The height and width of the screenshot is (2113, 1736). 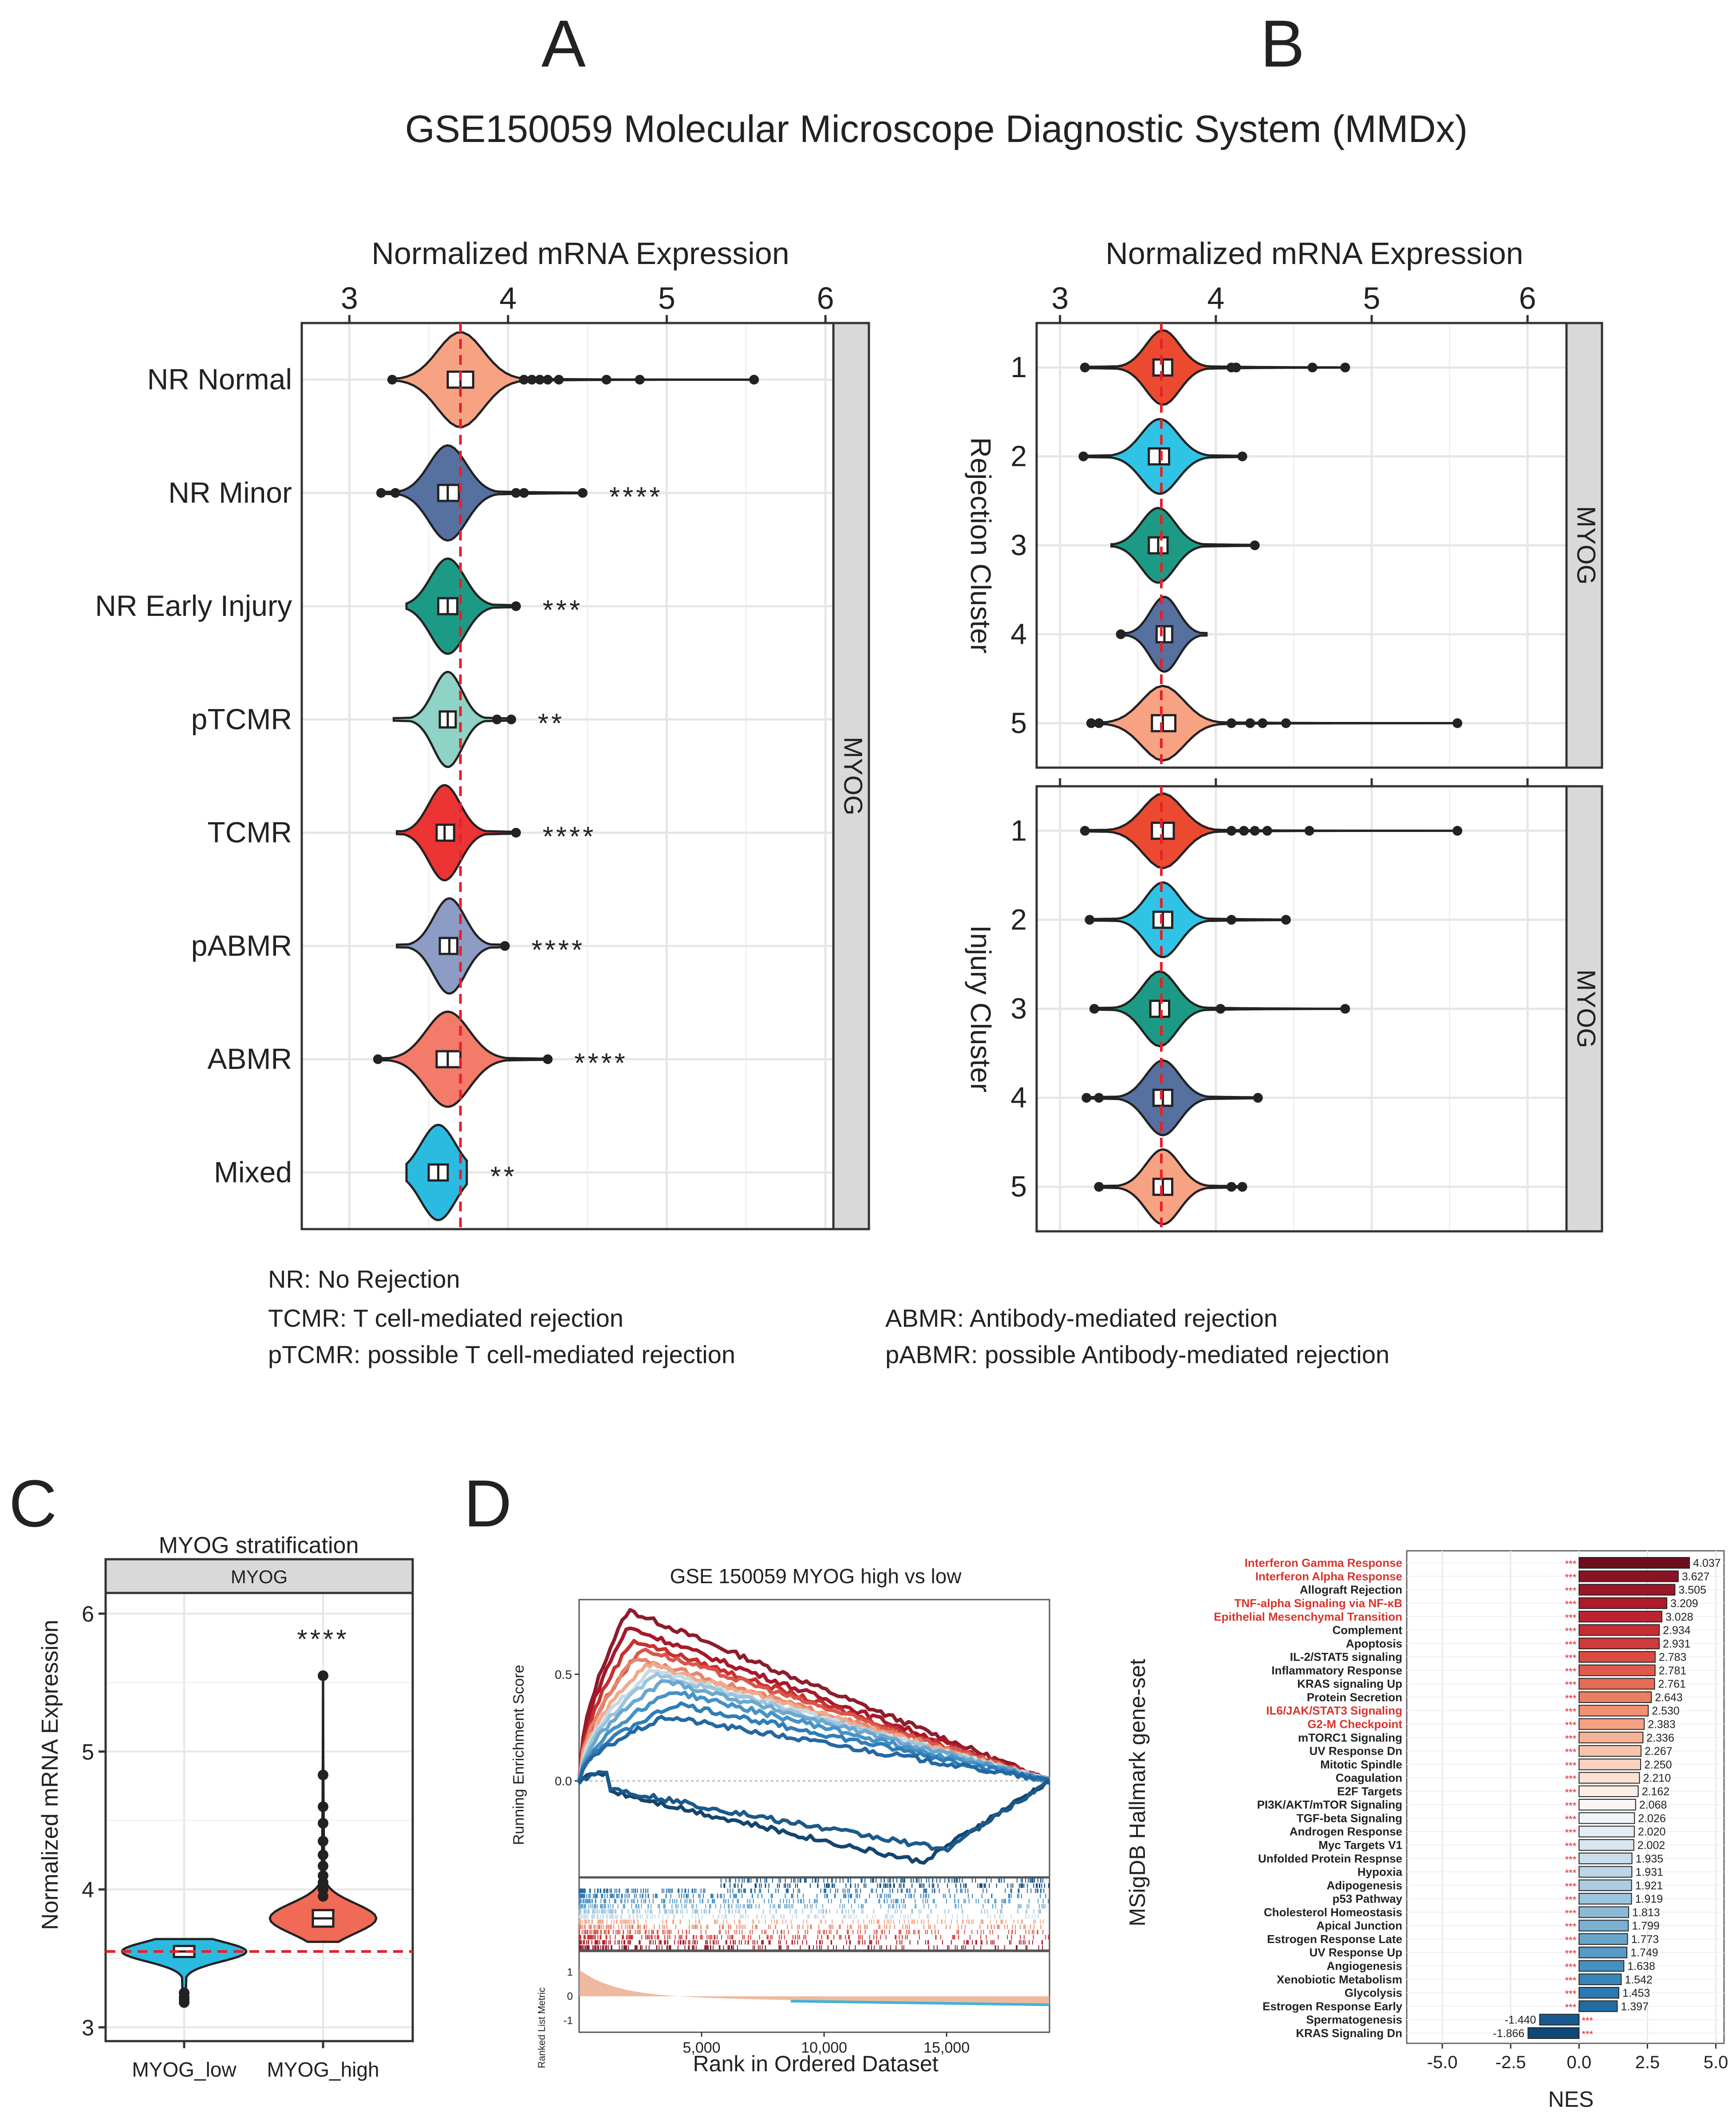 What do you see at coordinates (249, 832) in the screenshot?
I see `category-label: TCMR` at bounding box center [249, 832].